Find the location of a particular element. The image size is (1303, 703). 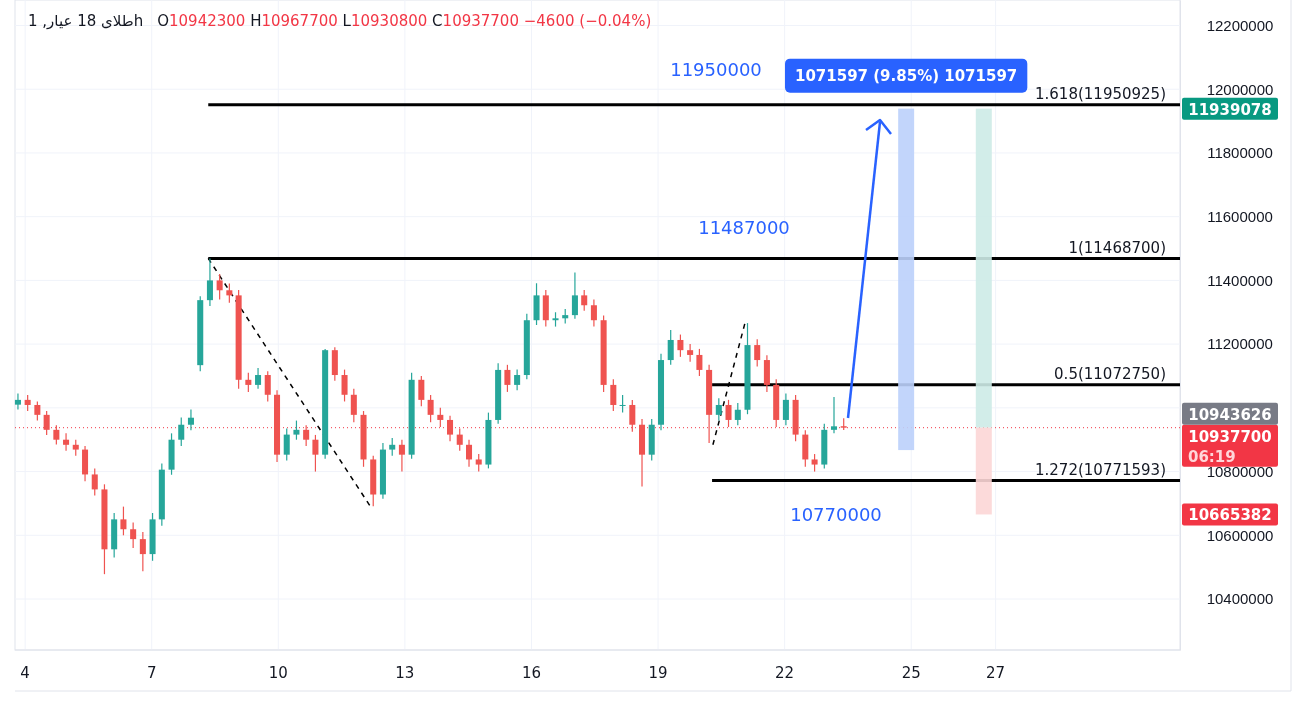

annotation: 1.618(11950925) is located at coordinates (1100, 93).